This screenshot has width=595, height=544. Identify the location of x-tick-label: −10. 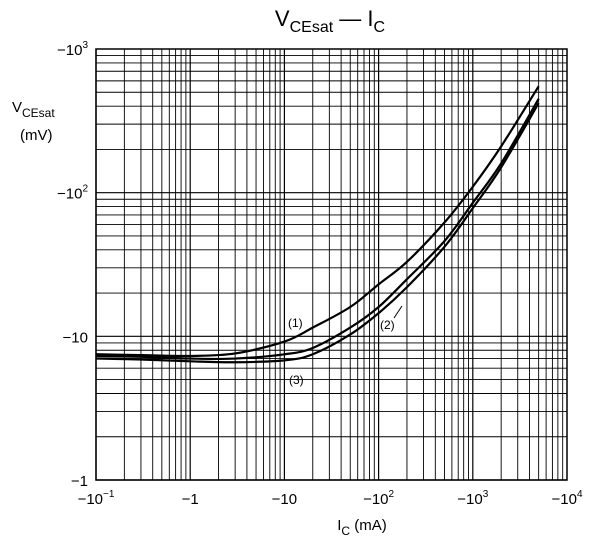
(284, 499).